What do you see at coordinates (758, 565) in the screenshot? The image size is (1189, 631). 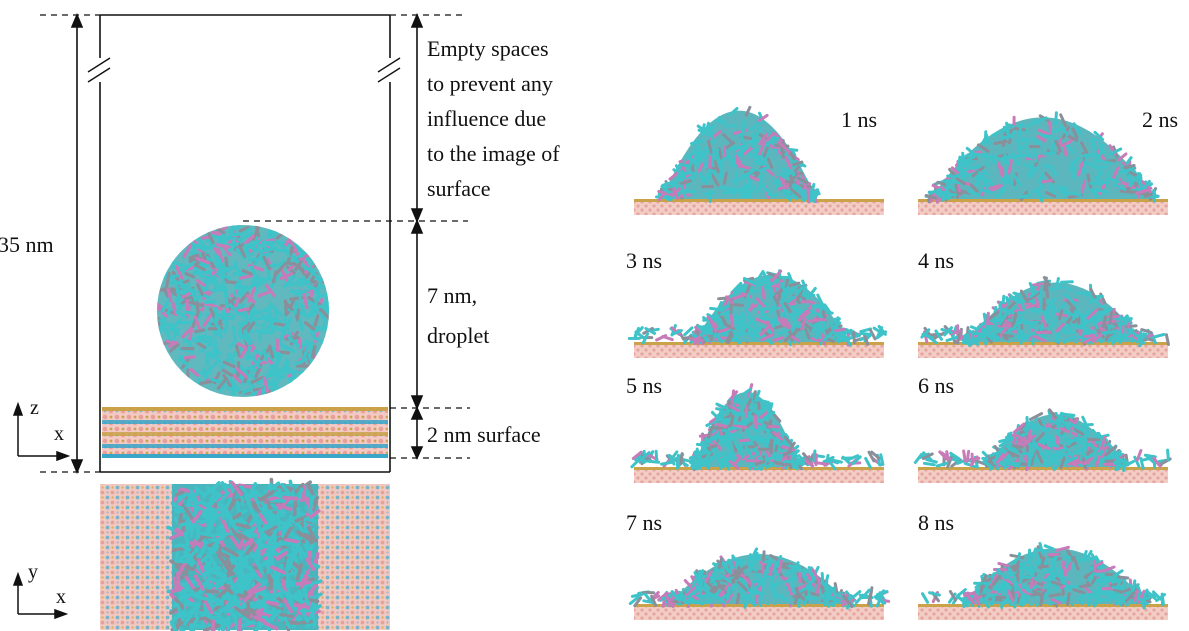 I see `snapshot-panel: 7 ns` at bounding box center [758, 565].